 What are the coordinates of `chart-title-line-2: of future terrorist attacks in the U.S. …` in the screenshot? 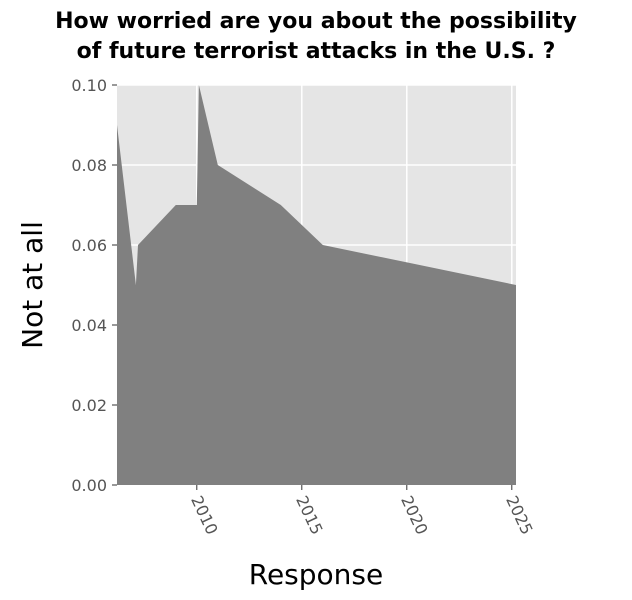 It's located at (316, 51).